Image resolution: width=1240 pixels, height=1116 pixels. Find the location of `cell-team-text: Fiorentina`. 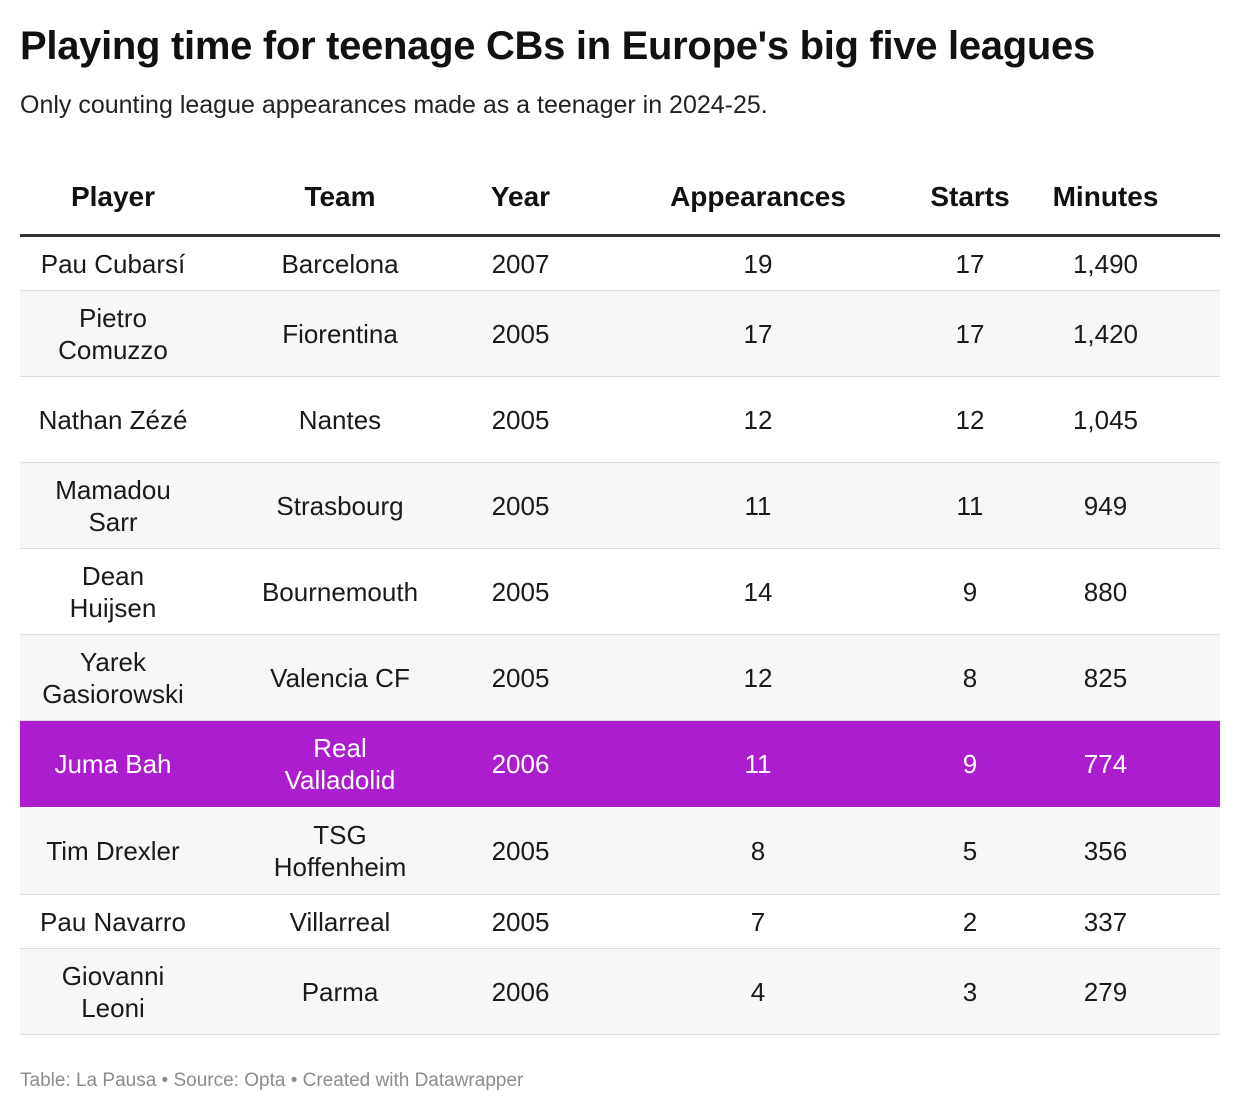

cell-team-text: Fiorentina is located at coordinates (340, 333).